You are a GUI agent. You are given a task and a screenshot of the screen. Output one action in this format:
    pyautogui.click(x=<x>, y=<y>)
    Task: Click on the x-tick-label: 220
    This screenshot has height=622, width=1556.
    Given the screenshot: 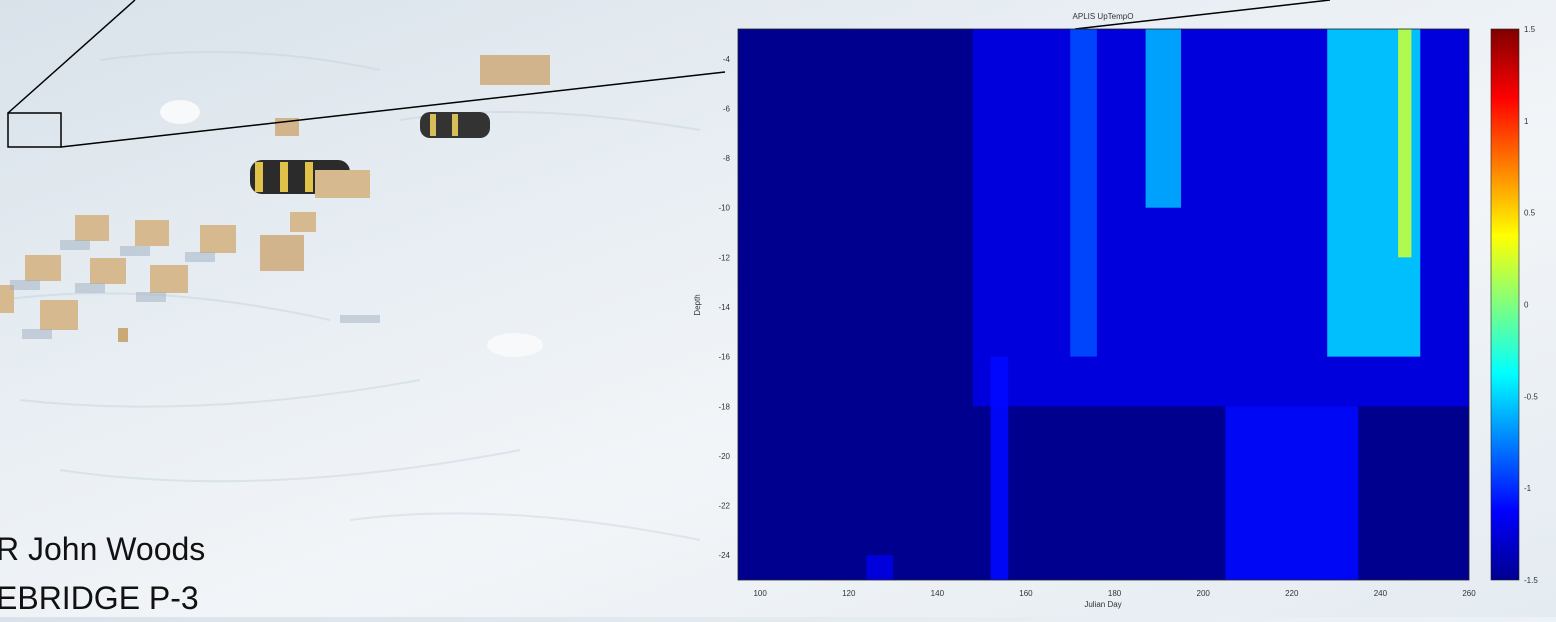 What is the action you would take?
    pyautogui.click(x=1292, y=593)
    